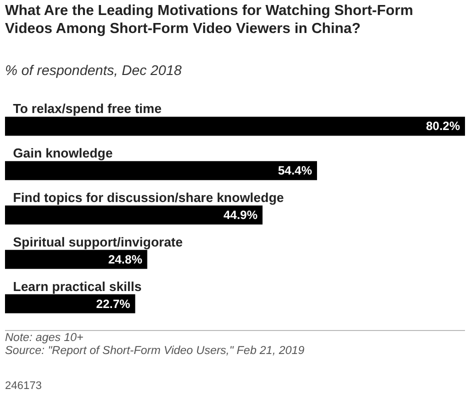  I want to click on data-label: 22.7%, so click(113, 303).